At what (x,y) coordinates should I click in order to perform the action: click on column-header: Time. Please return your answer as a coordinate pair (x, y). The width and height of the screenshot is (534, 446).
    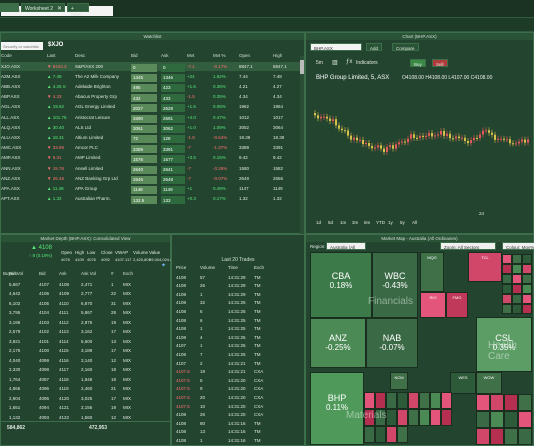
    Looking at the image, I should click on (233, 267).